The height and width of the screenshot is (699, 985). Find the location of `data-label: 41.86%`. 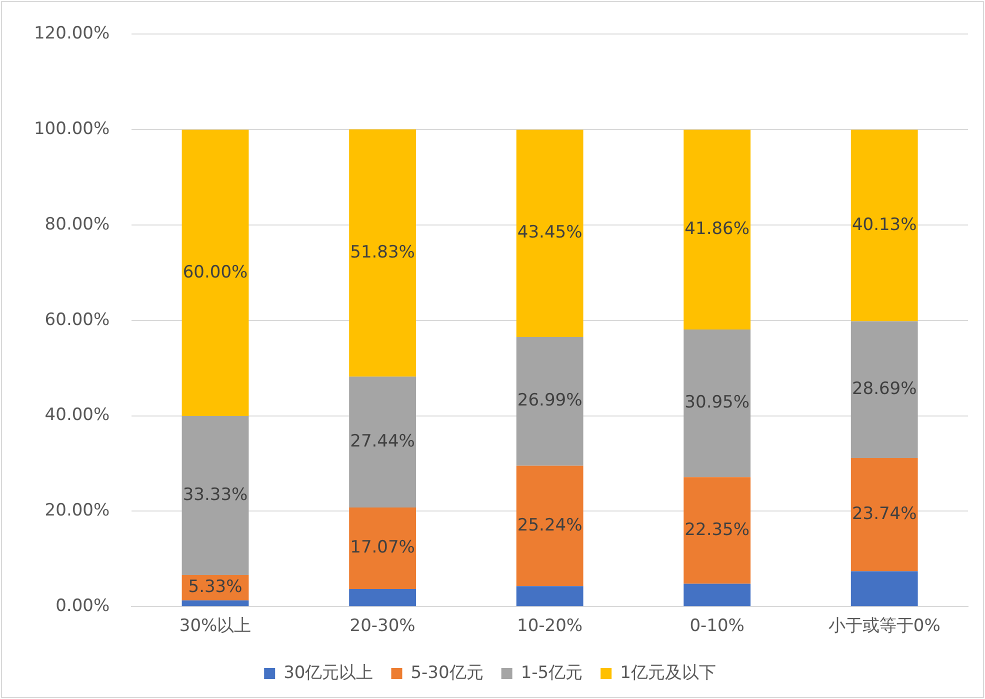

data-label: 41.86% is located at coordinates (717, 229).